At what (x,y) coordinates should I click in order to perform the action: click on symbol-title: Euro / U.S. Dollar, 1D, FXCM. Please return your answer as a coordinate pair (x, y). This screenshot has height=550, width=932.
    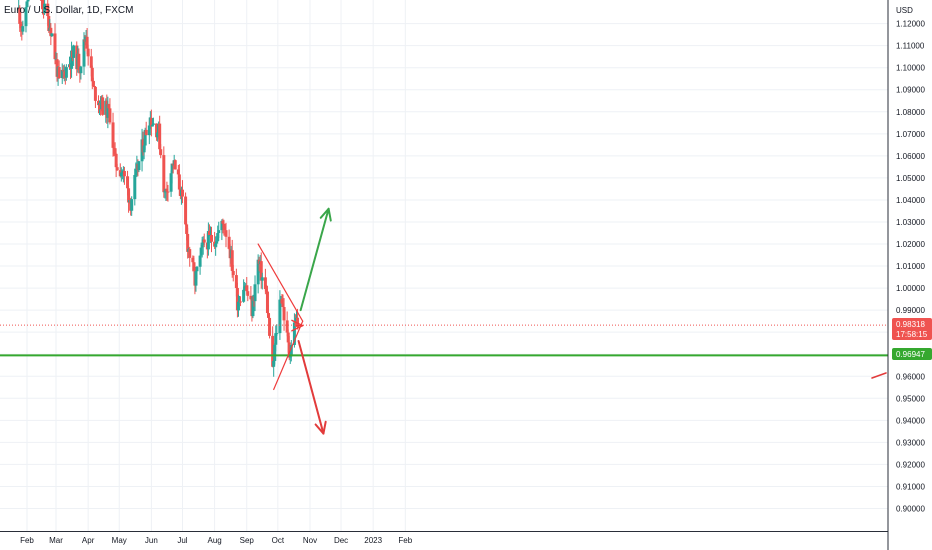
    Looking at the image, I should click on (69, 10).